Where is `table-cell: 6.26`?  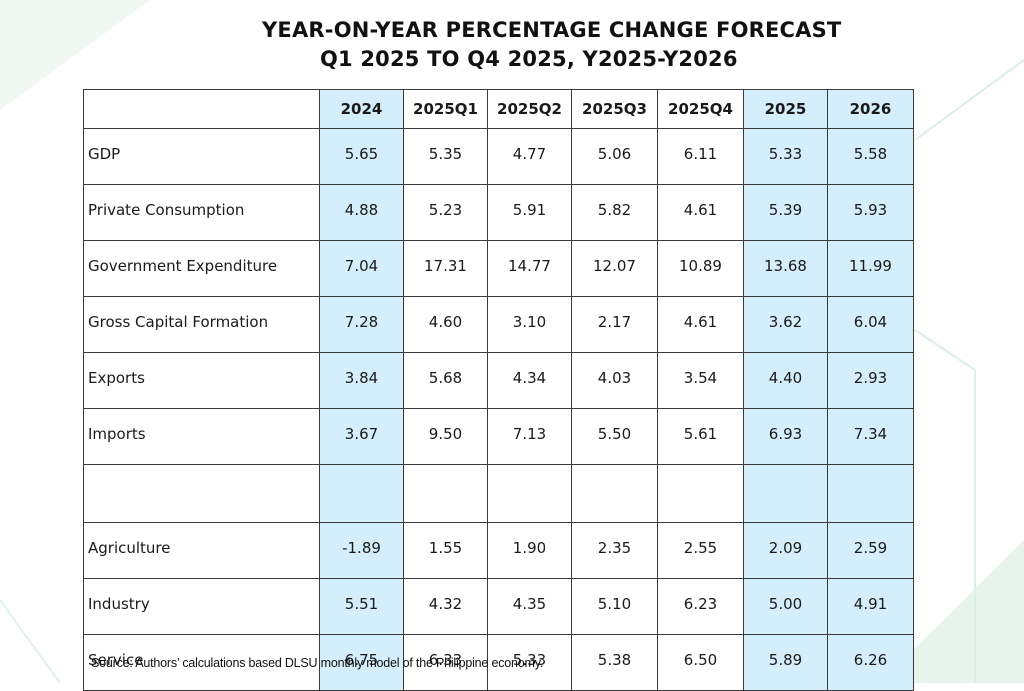
table-cell: 6.26 is located at coordinates (870, 662).